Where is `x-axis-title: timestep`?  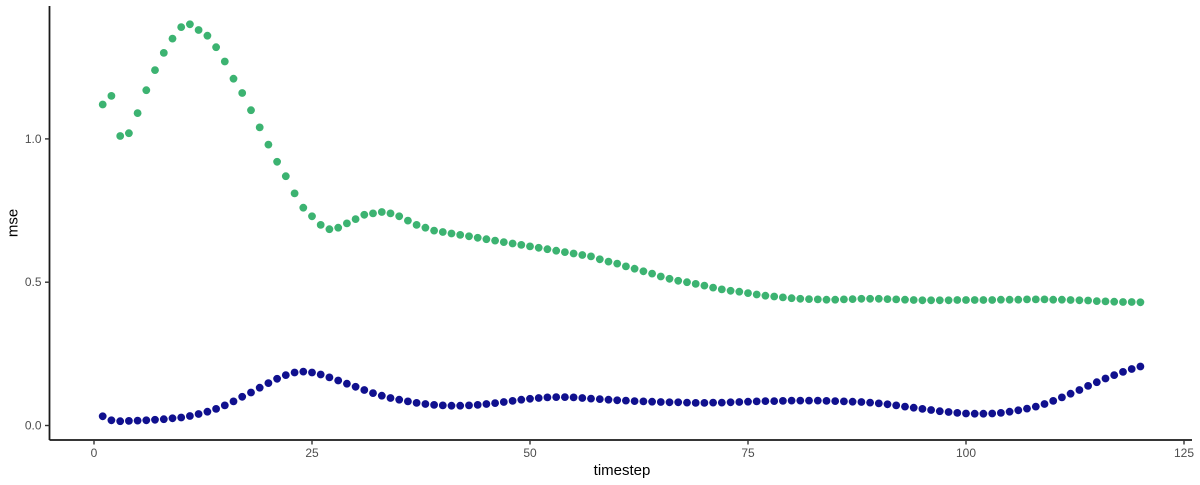 x-axis-title: timestep is located at coordinates (622, 470).